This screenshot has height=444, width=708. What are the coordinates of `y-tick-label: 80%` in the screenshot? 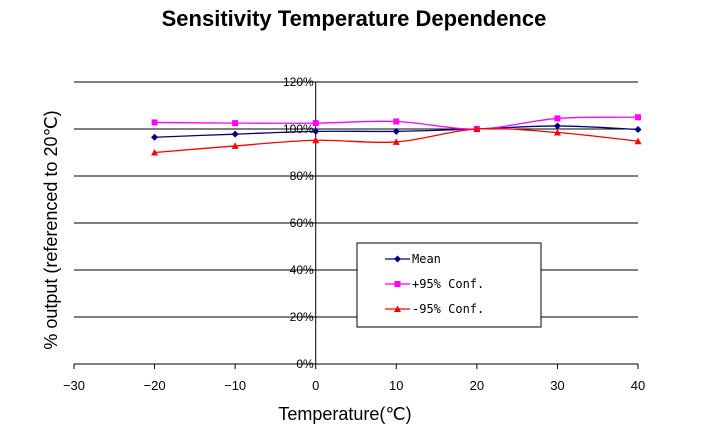 It's located at (302, 176).